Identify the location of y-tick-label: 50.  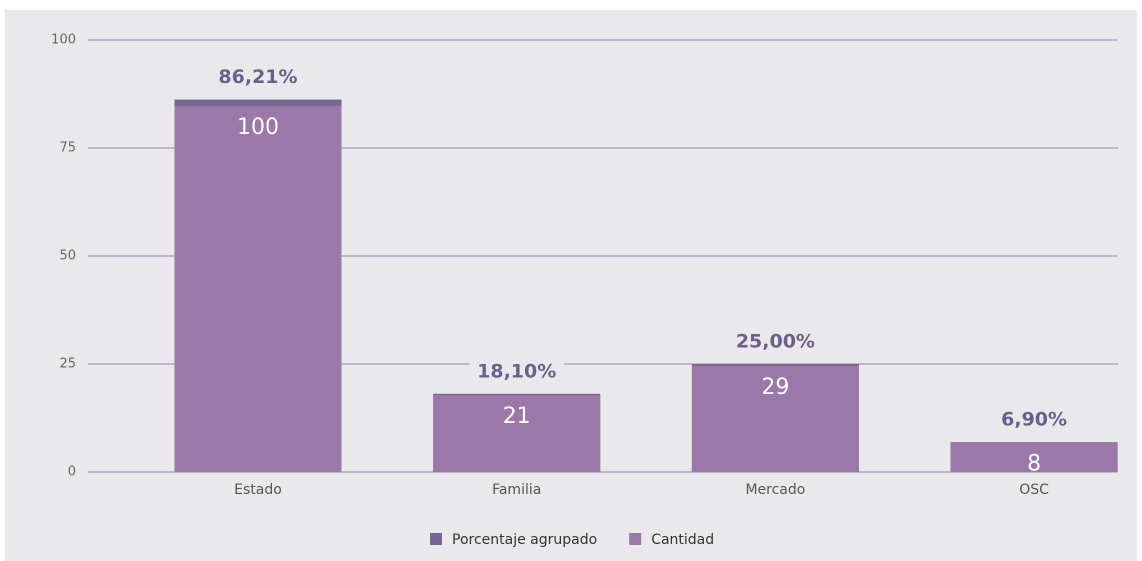
(67, 256).